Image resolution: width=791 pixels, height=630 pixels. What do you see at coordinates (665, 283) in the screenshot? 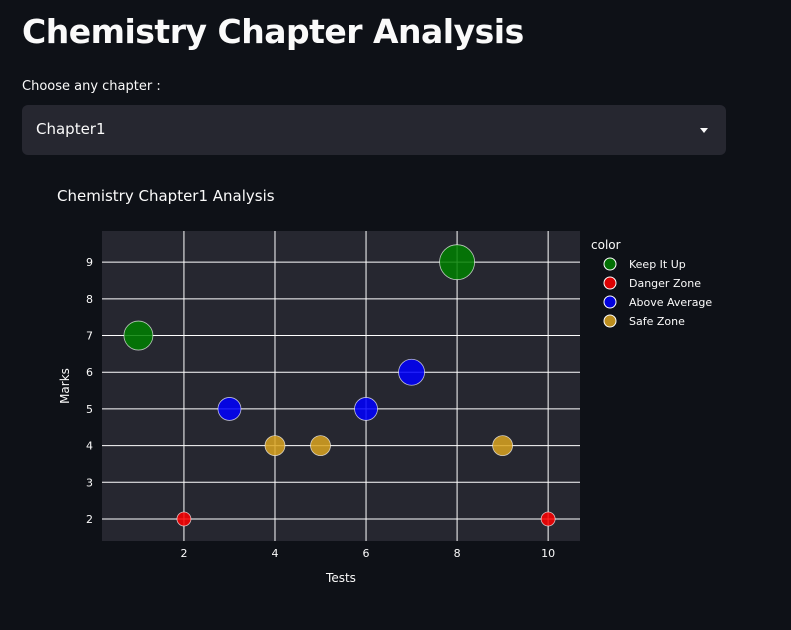
I see `legend-label: Danger Zone` at bounding box center [665, 283].